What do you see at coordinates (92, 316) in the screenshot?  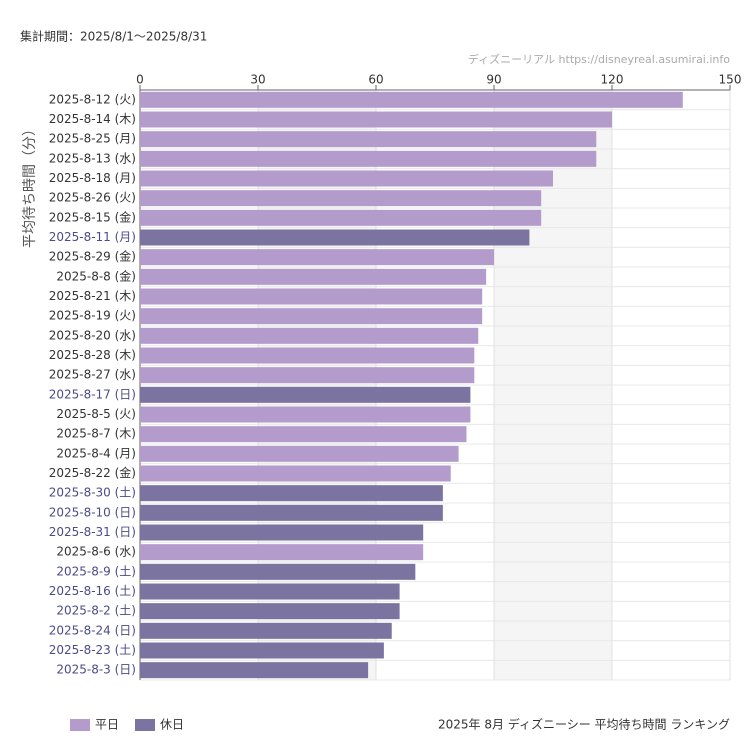 I see `y-tick-label: 2025-8-19 (火)` at bounding box center [92, 316].